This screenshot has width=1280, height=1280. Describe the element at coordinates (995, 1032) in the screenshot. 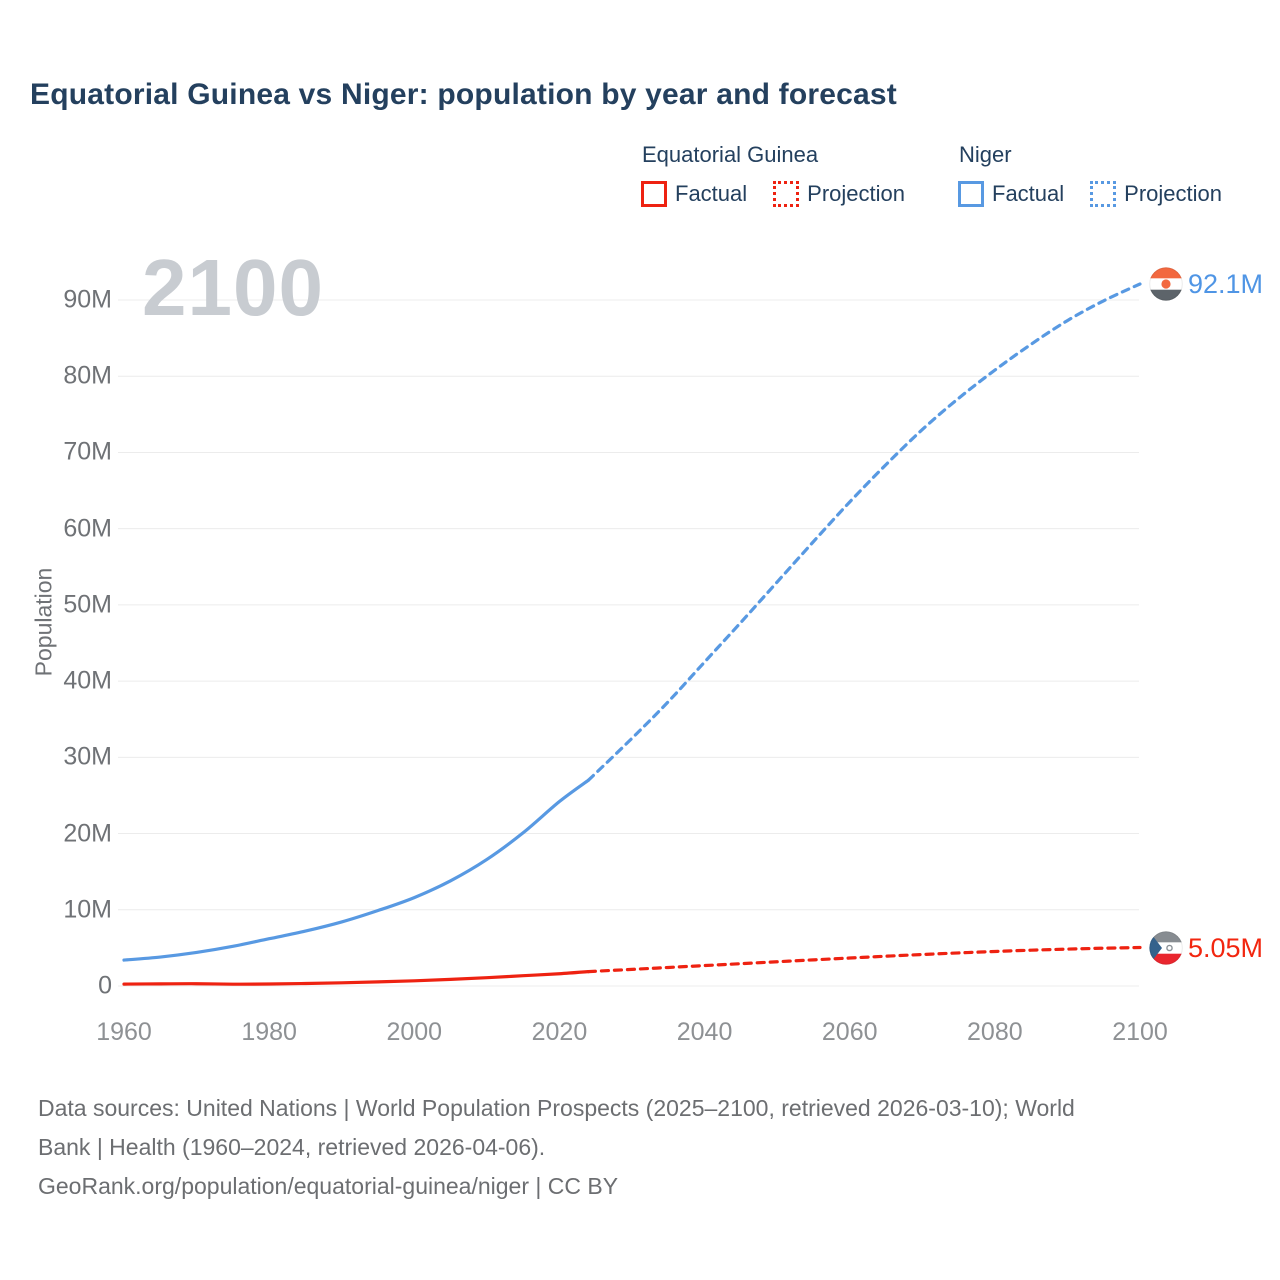

I see `x-tick-label: 2080` at that location.